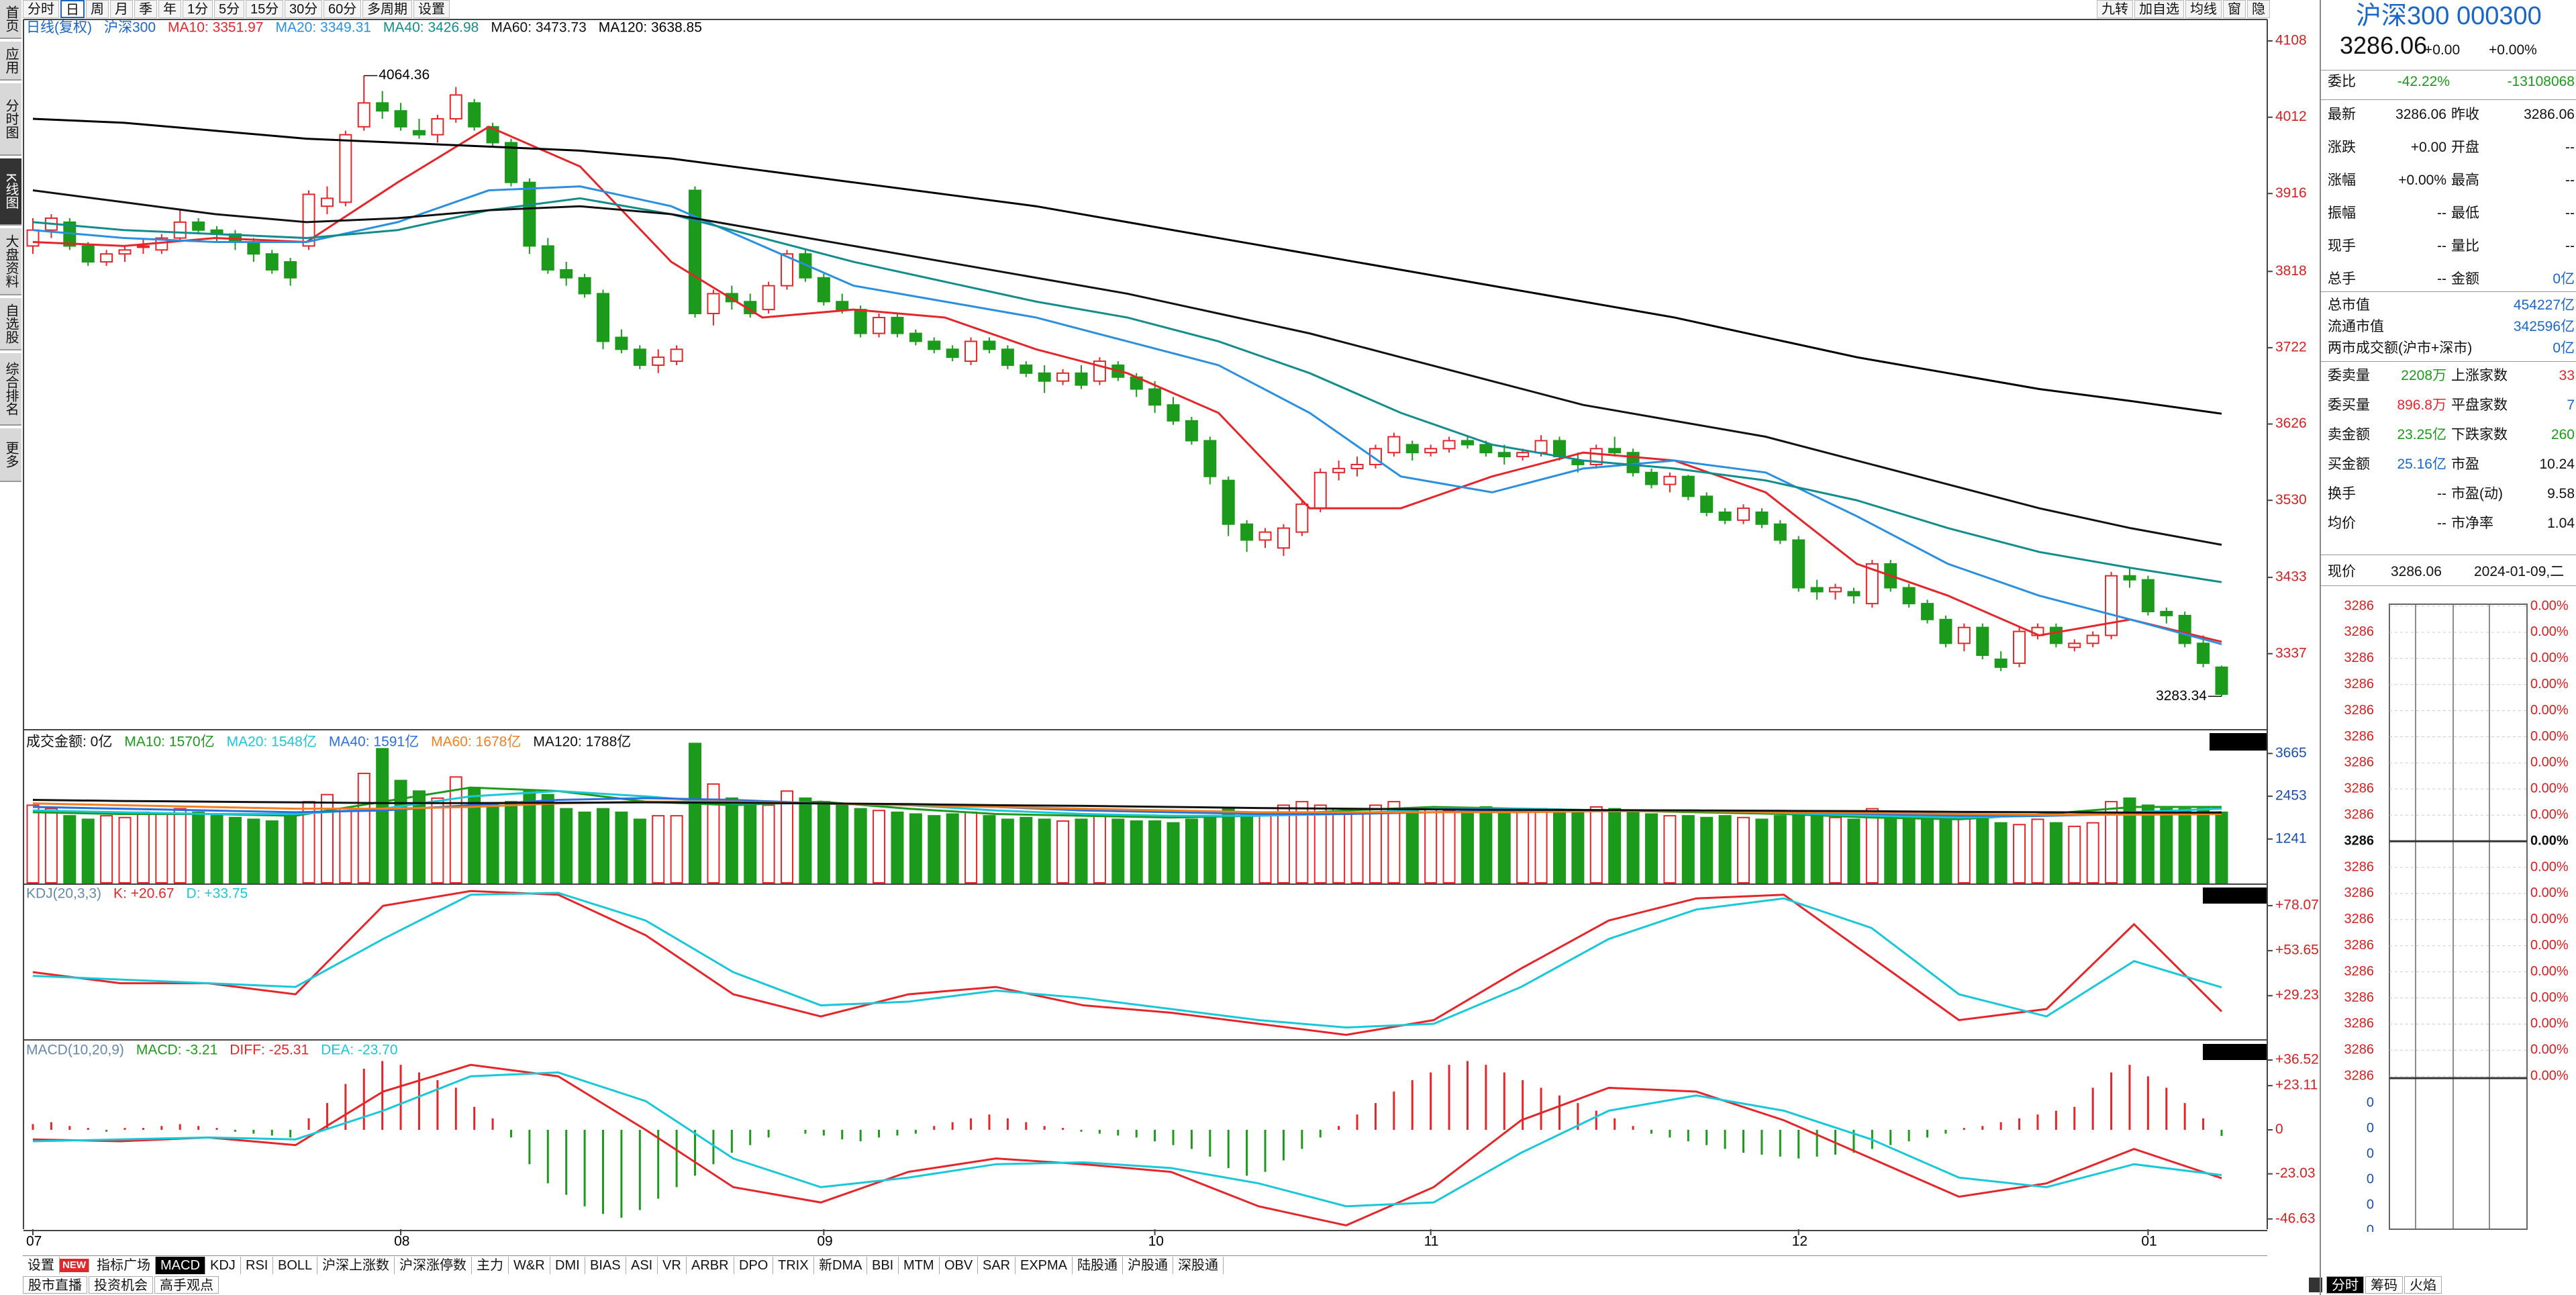 This screenshot has width=2576, height=1295. I want to click on side-tab: 应用, so click(10, 62).